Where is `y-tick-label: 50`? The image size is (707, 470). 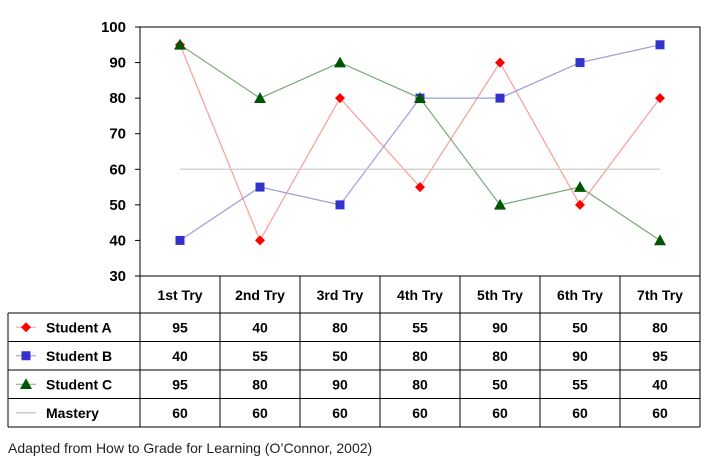 y-tick-label: 50 is located at coordinates (117, 205).